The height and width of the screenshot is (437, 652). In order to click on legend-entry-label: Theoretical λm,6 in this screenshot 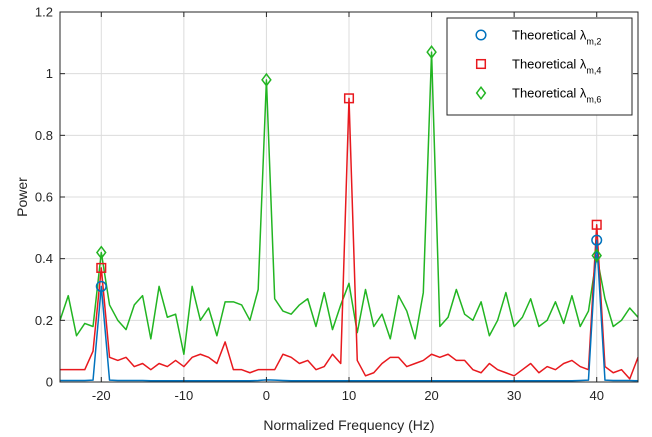, I will do `click(556, 95)`.